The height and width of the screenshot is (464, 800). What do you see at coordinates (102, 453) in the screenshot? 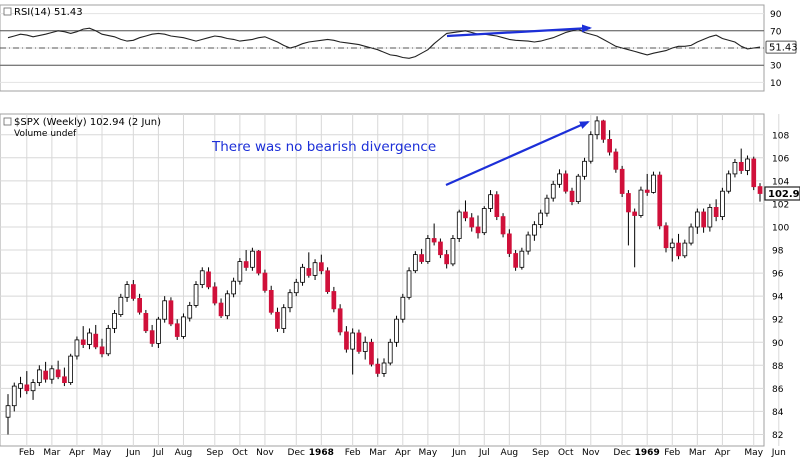
I see `time-tick-label: May` at bounding box center [102, 453].